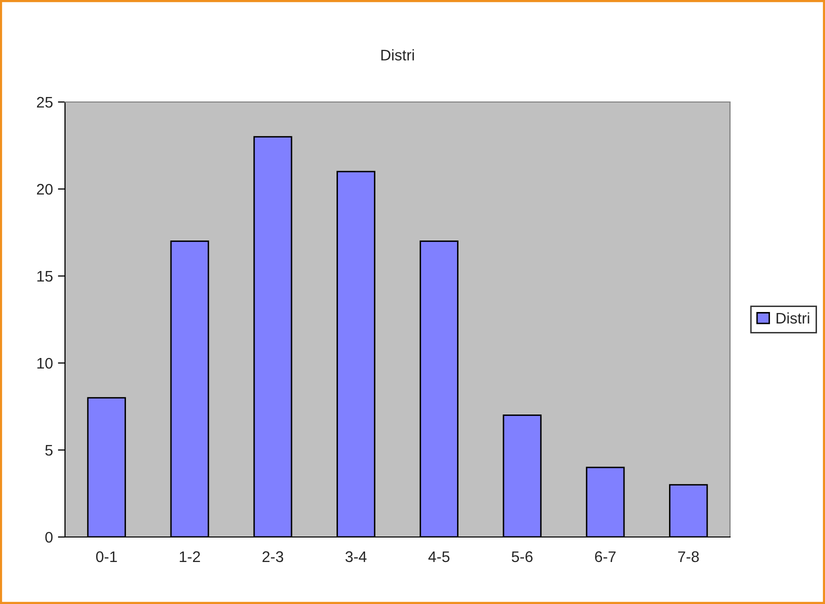 The image size is (825, 604). I want to click on y-tick-label: 20, so click(44, 189).